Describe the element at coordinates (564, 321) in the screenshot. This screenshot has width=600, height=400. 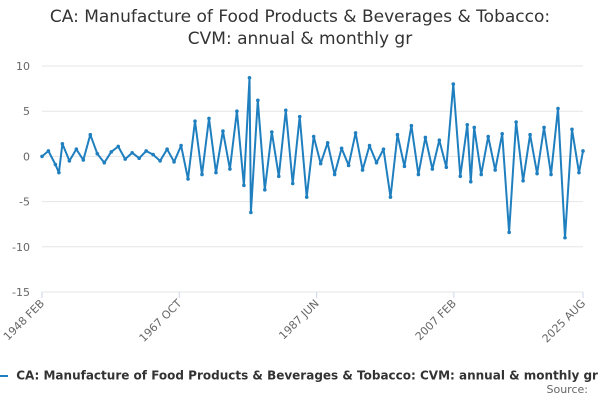
I see `x-tick-label: 2025 AUG` at that location.